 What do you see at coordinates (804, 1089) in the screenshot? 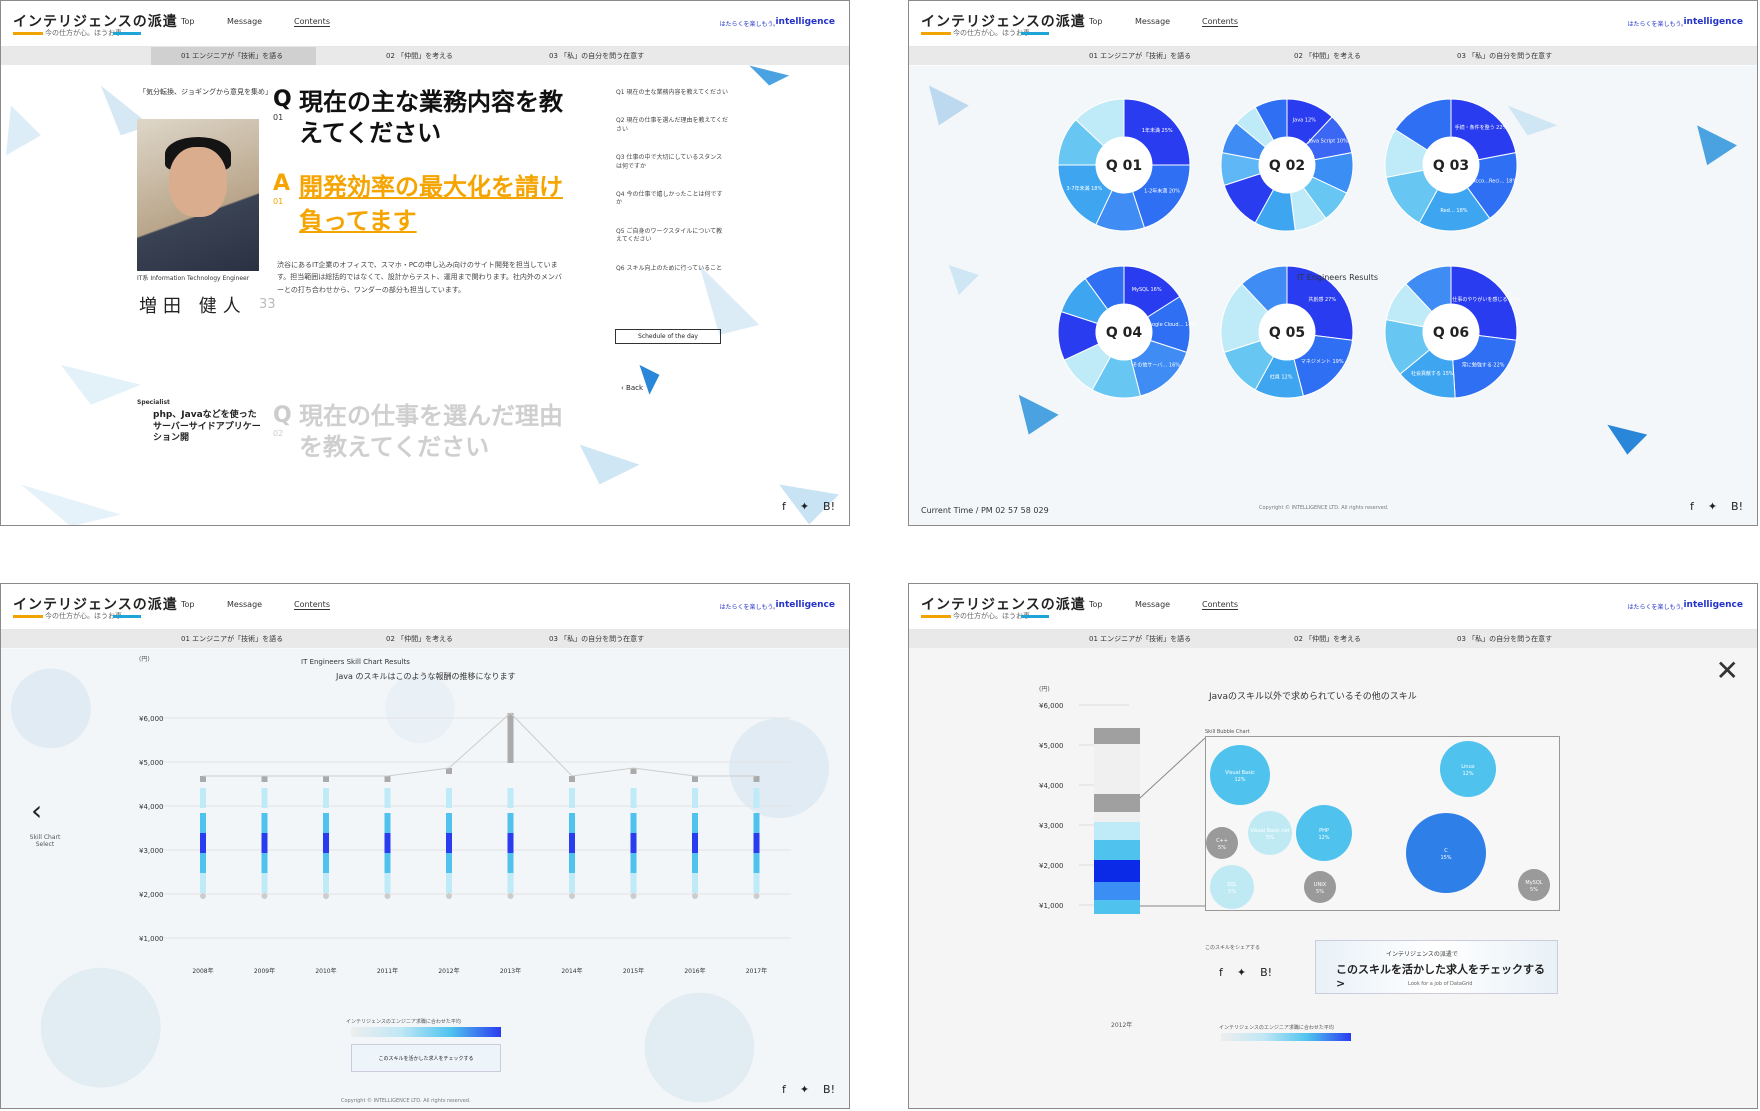
I see `twitter-icon: ✦` at bounding box center [804, 1089].